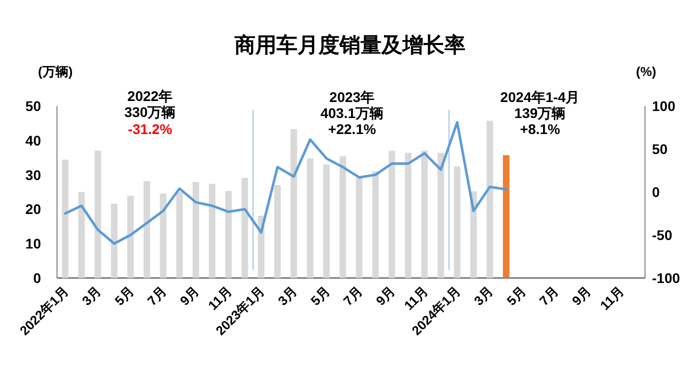 The image size is (700, 378). What do you see at coordinates (33, 244) in the screenshot?
I see `y-tick-label: 10` at bounding box center [33, 244].